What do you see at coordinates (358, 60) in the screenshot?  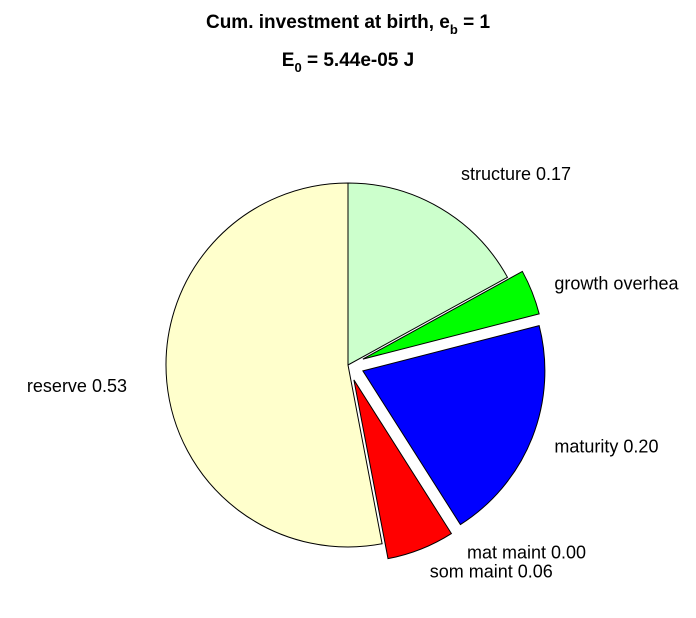 I see `chart-subtitle-tail: = 5.44e-05 J` at bounding box center [358, 60].